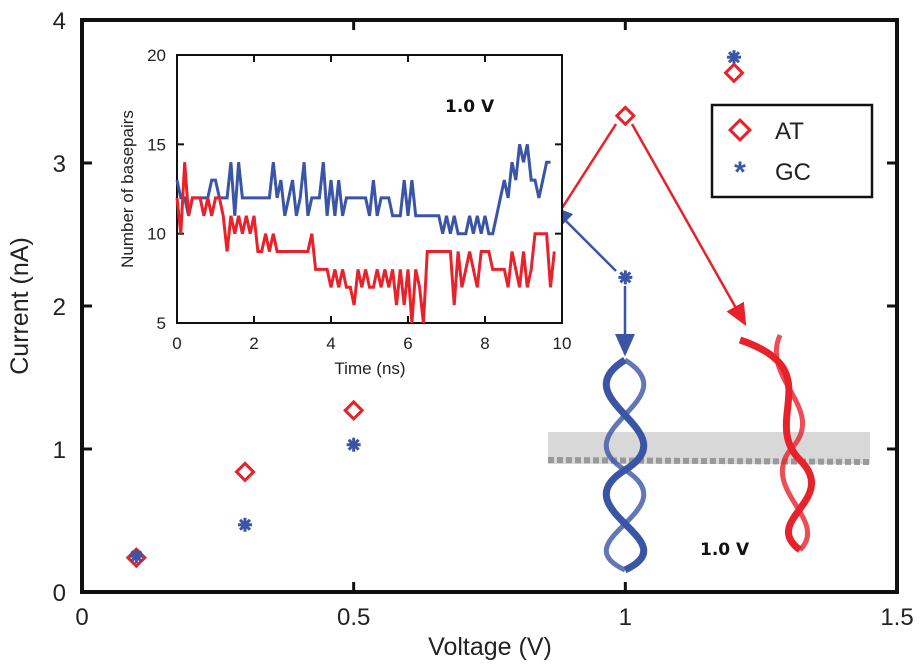 The width and height of the screenshot is (924, 670). I want to click on legend-gc-label: GC, so click(793, 172).